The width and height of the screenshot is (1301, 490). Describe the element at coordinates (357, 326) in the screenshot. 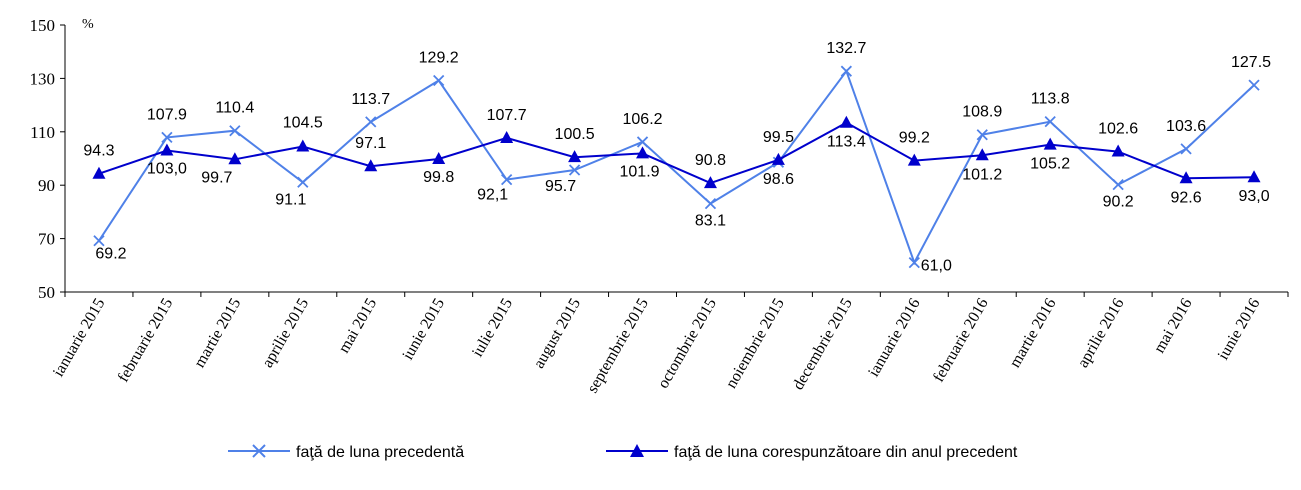

I see `x-tick-label: mai 2015` at that location.